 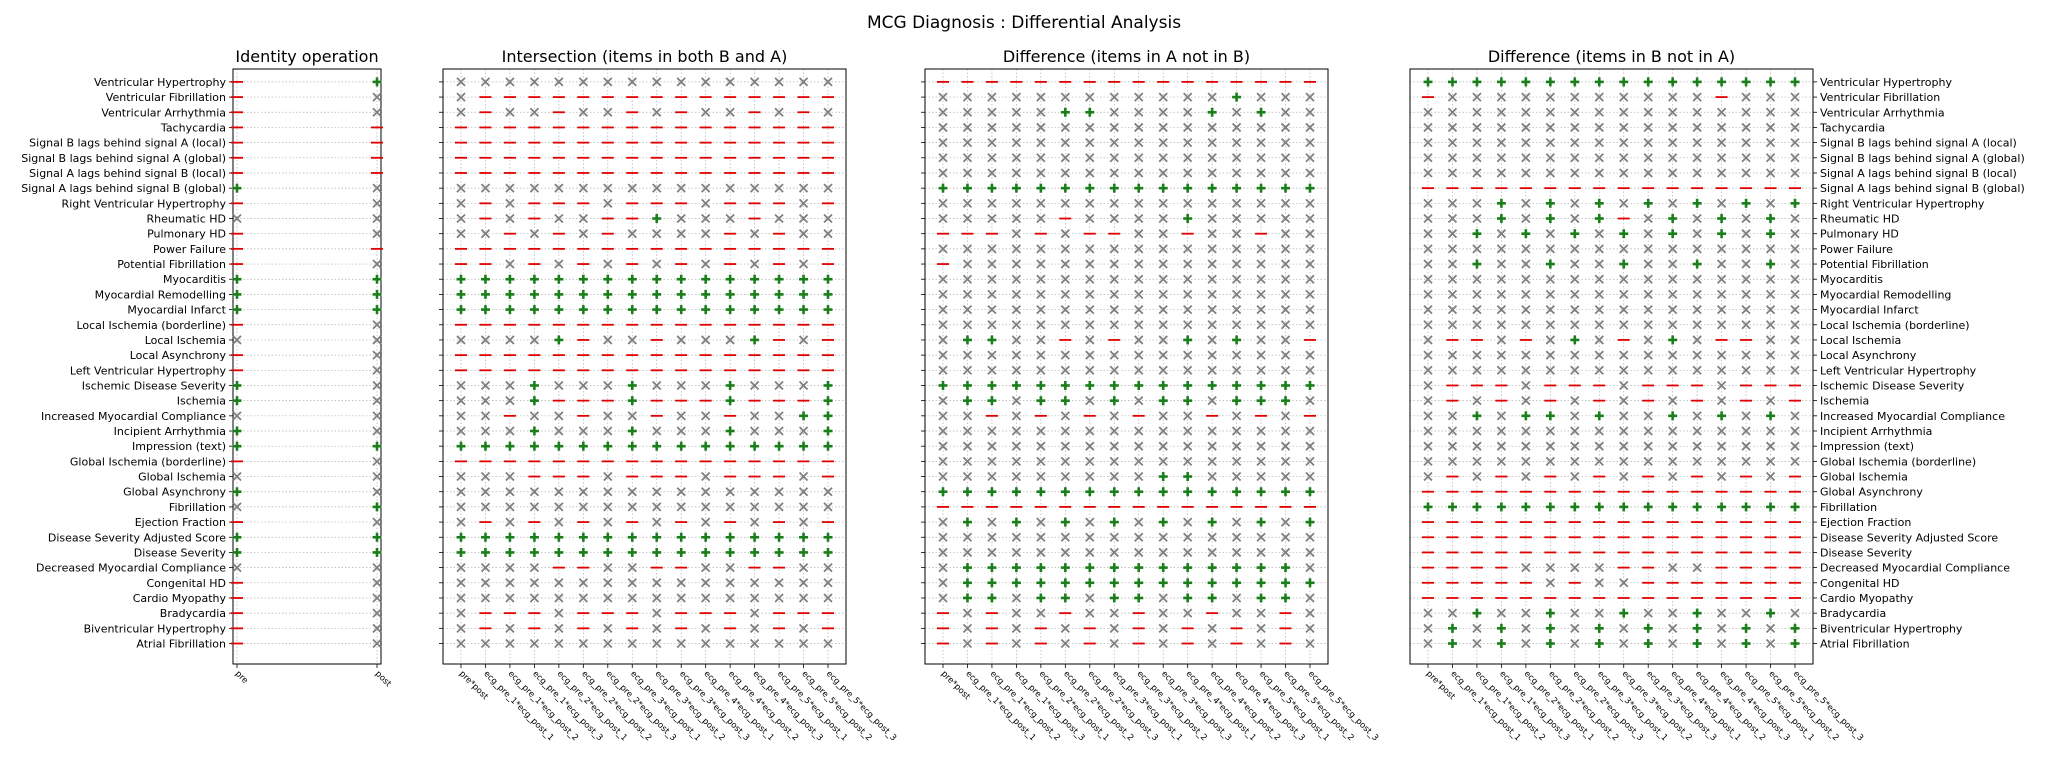 I want to click on y-tick-label: Disease Severity, so click(x=180, y=552).